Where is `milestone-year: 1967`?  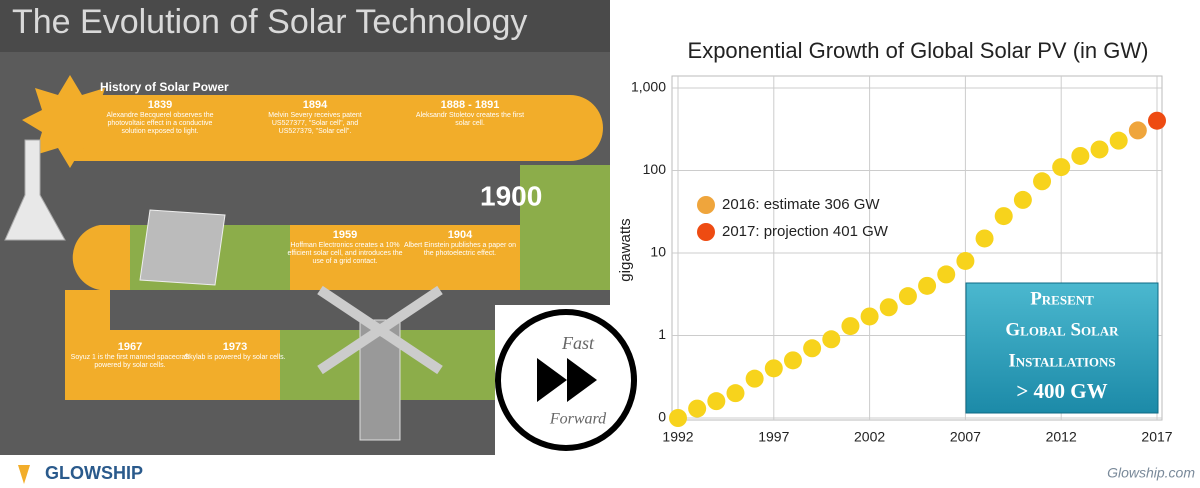 milestone-year: 1967 is located at coordinates (130, 347).